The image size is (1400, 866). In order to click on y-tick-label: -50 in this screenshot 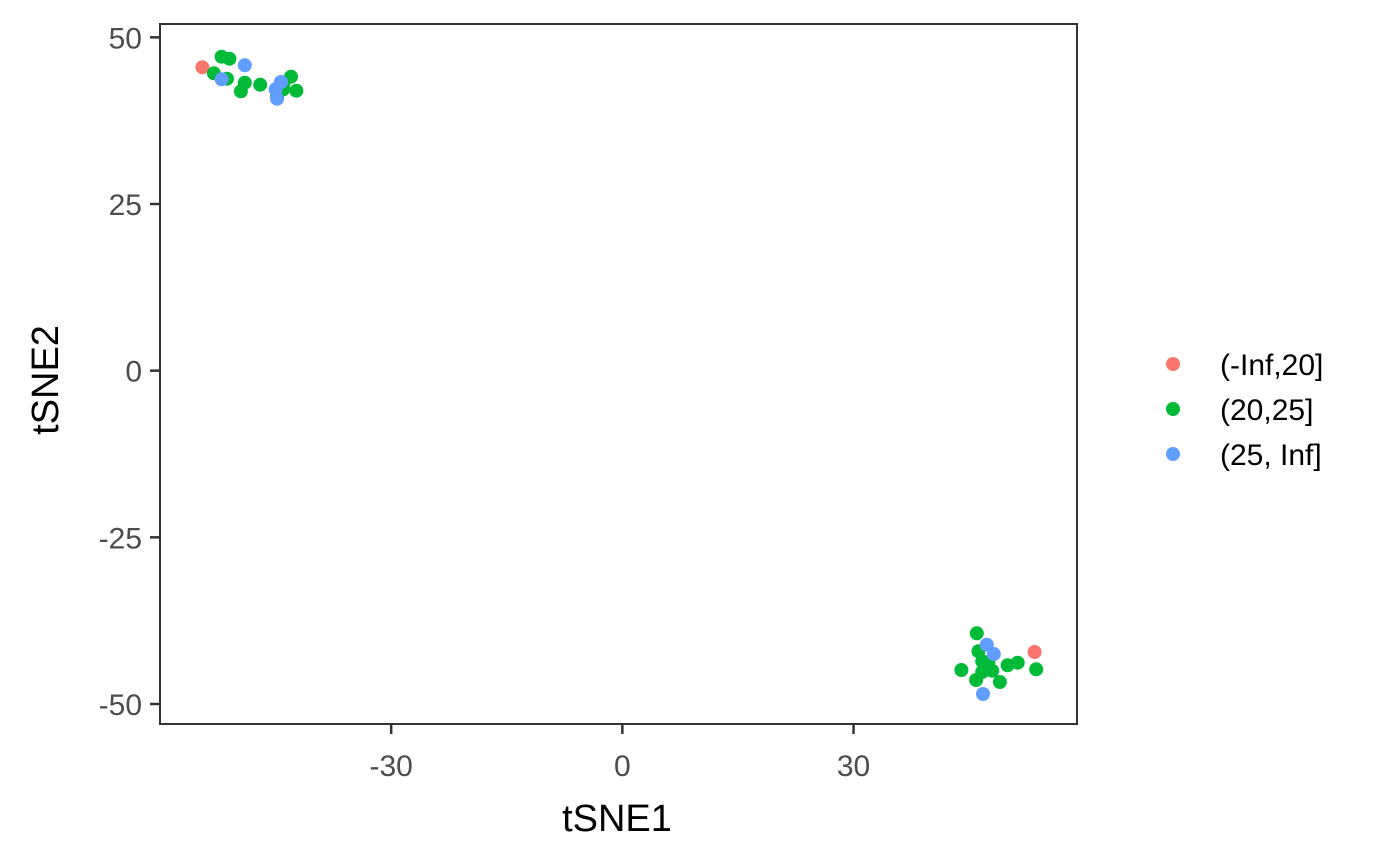, I will do `click(120, 705)`.